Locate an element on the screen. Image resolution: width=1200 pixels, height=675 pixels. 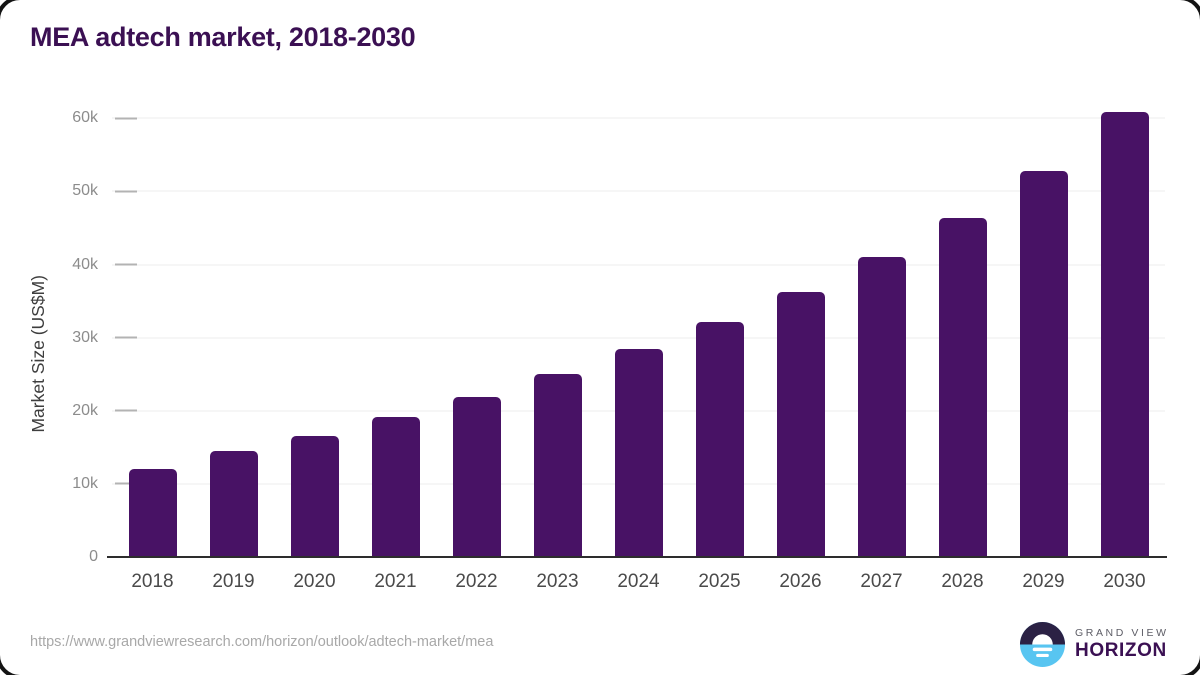
bar-2026 is located at coordinates (800, 424).